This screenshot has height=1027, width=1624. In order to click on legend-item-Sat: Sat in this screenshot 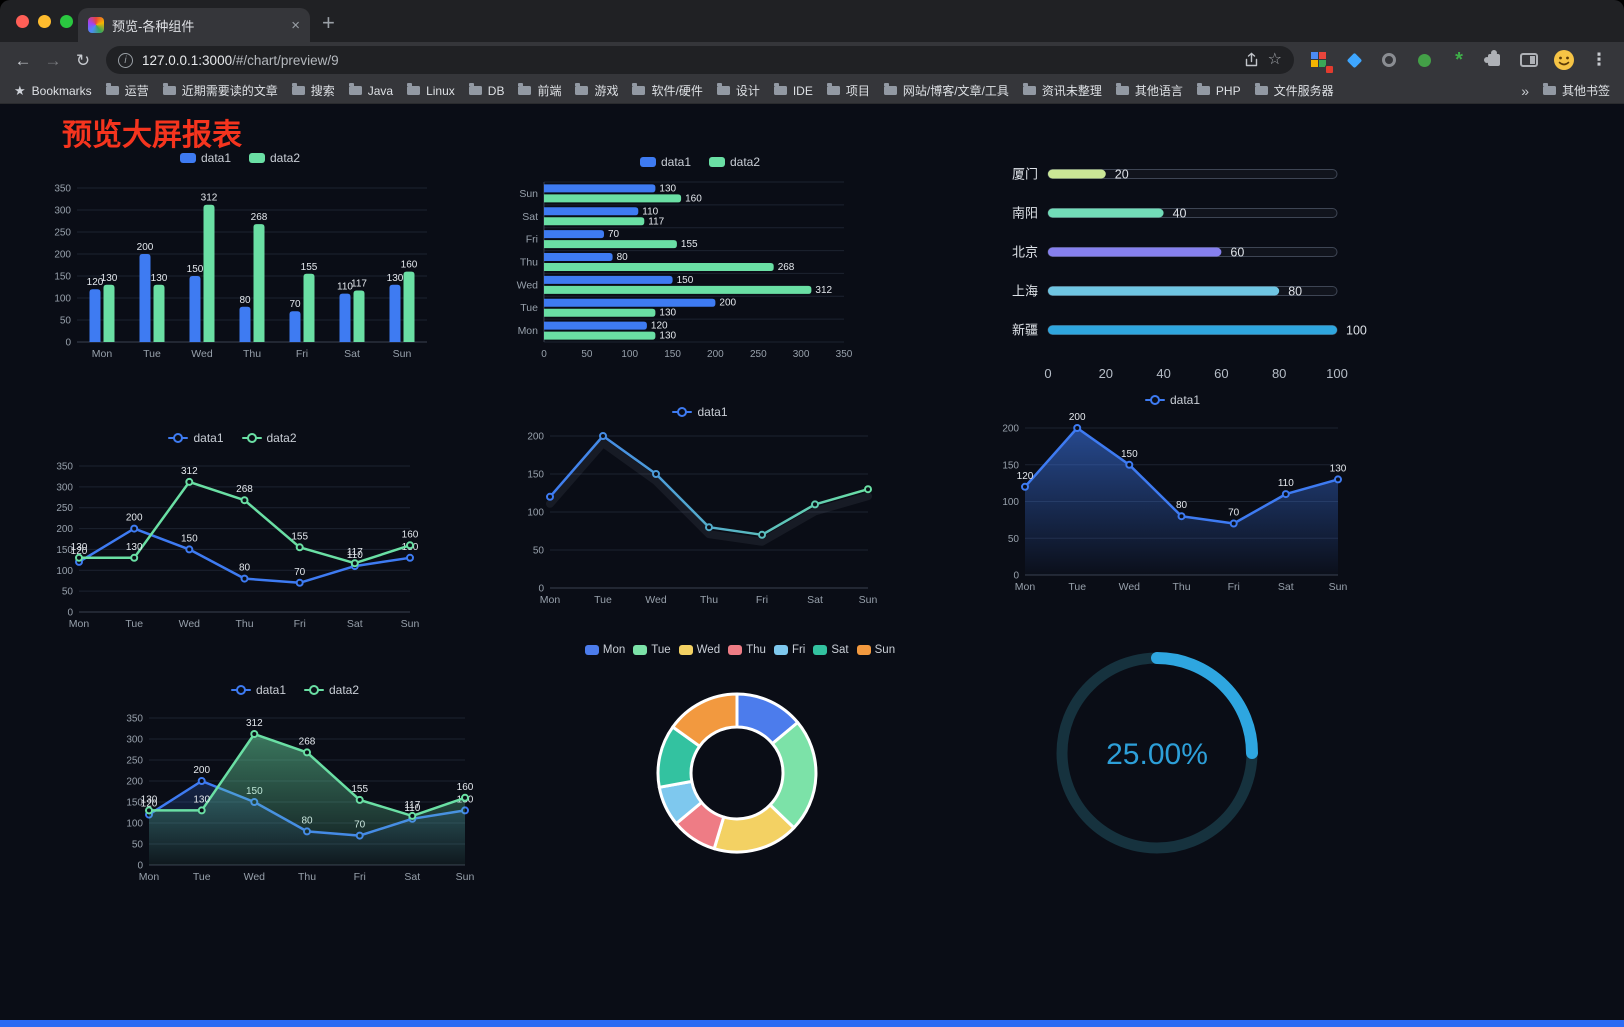, I will do `click(831, 650)`.